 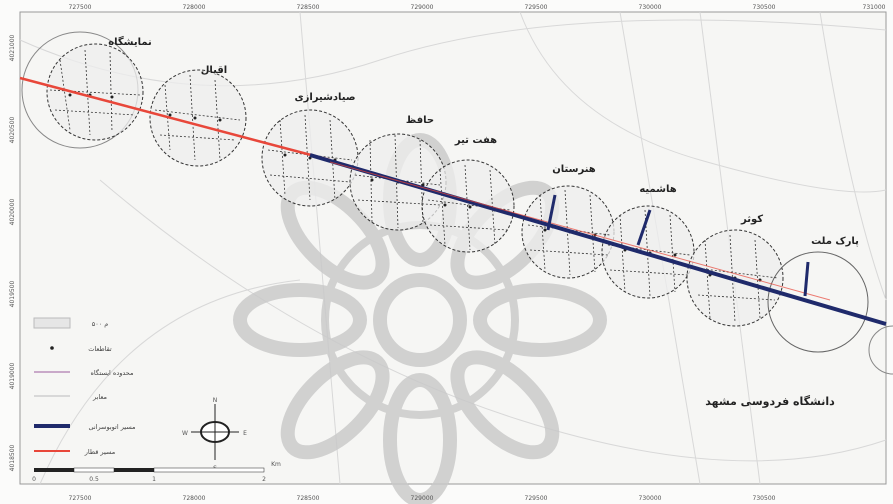 What do you see at coordinates (536, 7) in the screenshot?
I see `x-tick: 729500` at bounding box center [536, 7].